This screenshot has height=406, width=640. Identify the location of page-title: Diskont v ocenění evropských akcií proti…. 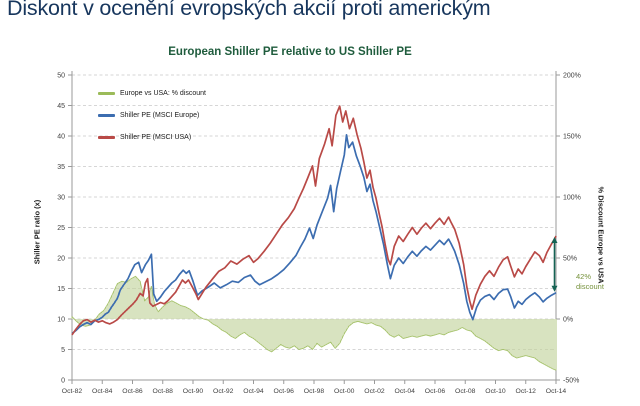
(249, 10).